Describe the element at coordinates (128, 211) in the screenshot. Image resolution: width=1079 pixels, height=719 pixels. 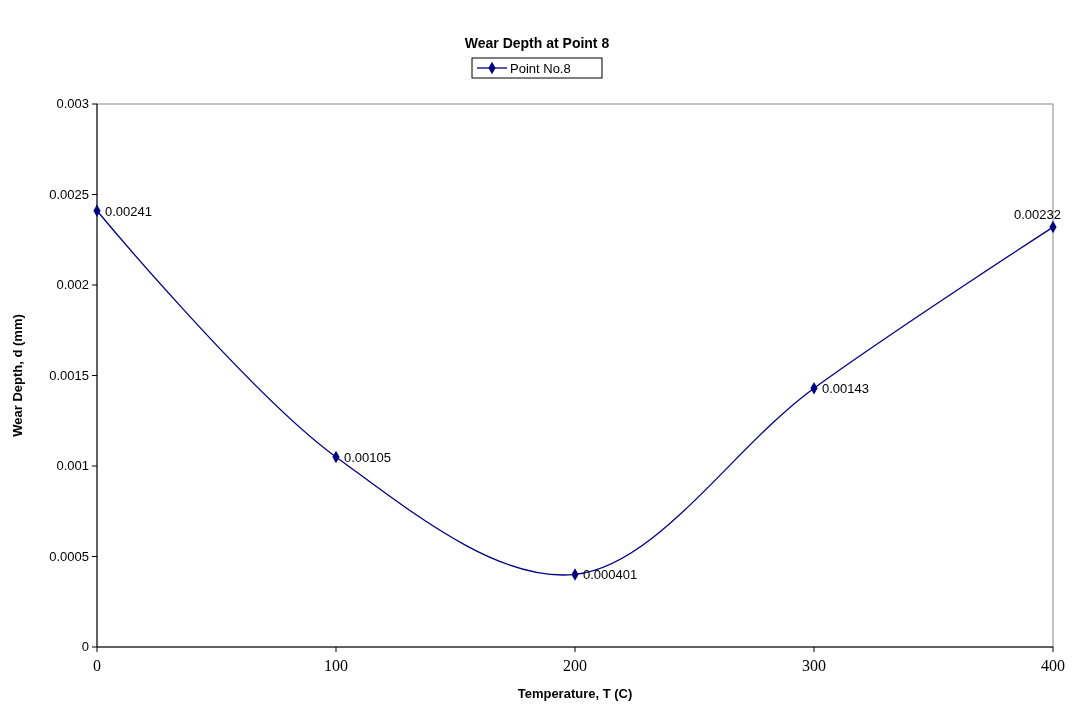
I see `data-label: 0.00241` at that location.